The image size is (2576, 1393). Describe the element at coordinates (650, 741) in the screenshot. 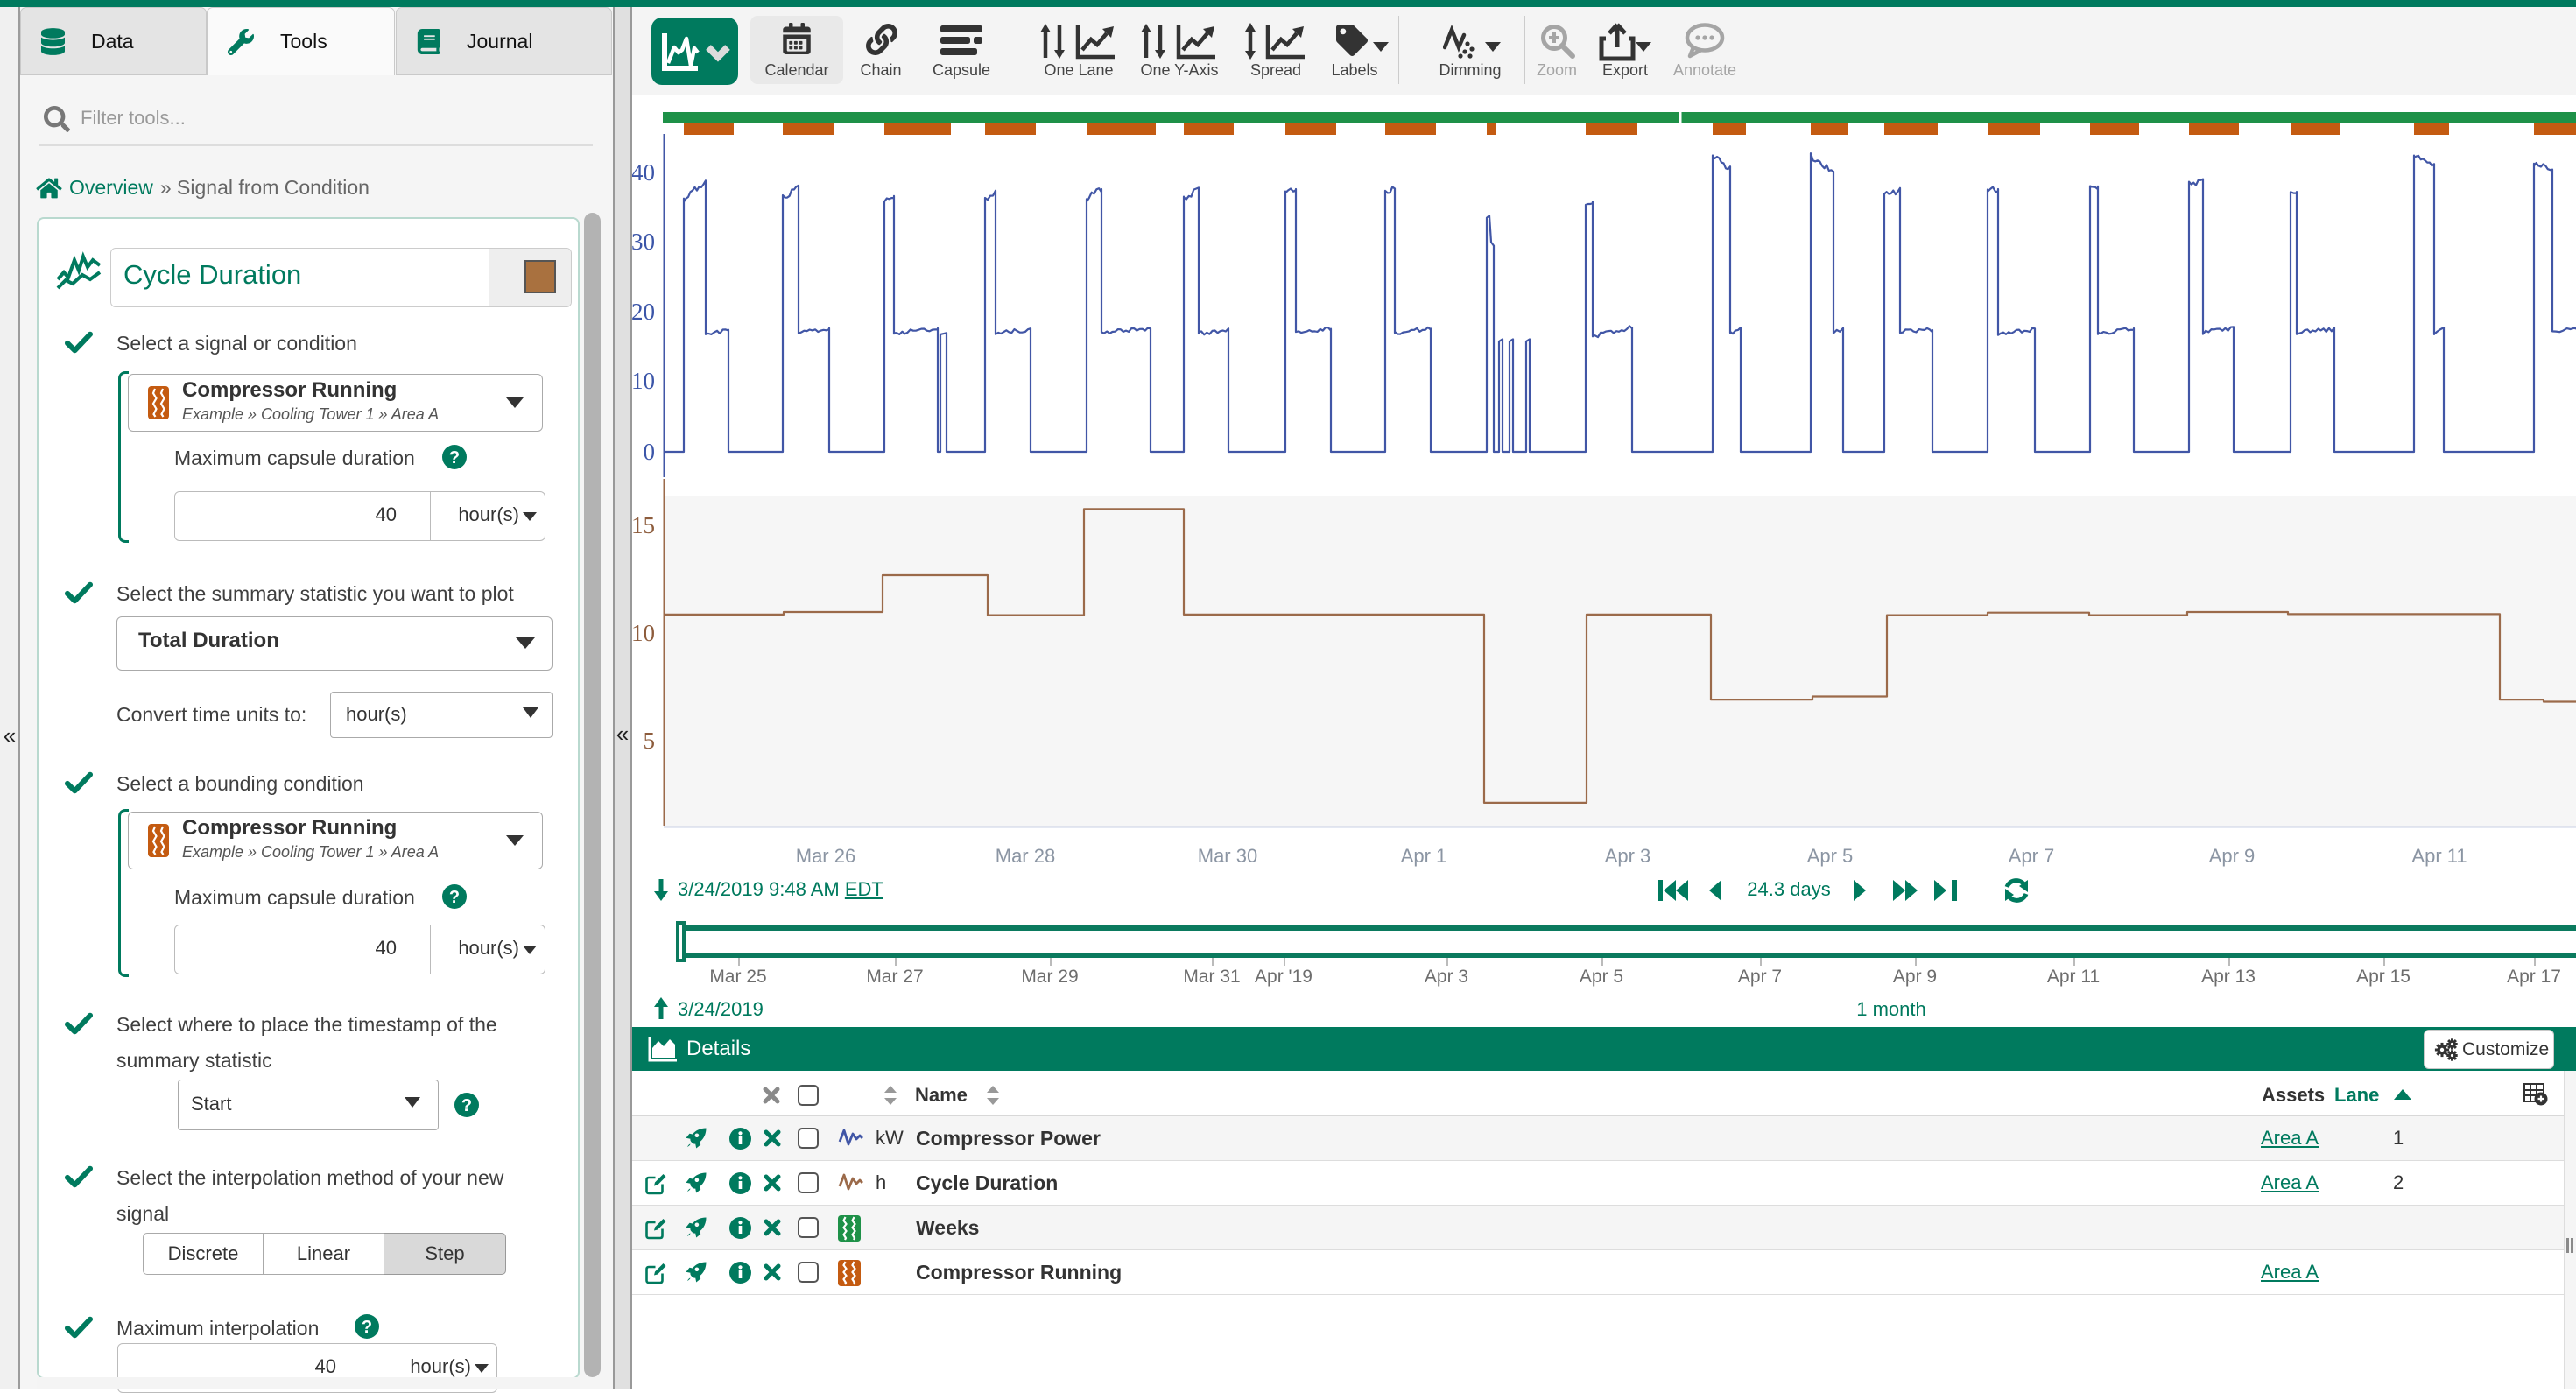

I see `svg-text: 5` at that location.